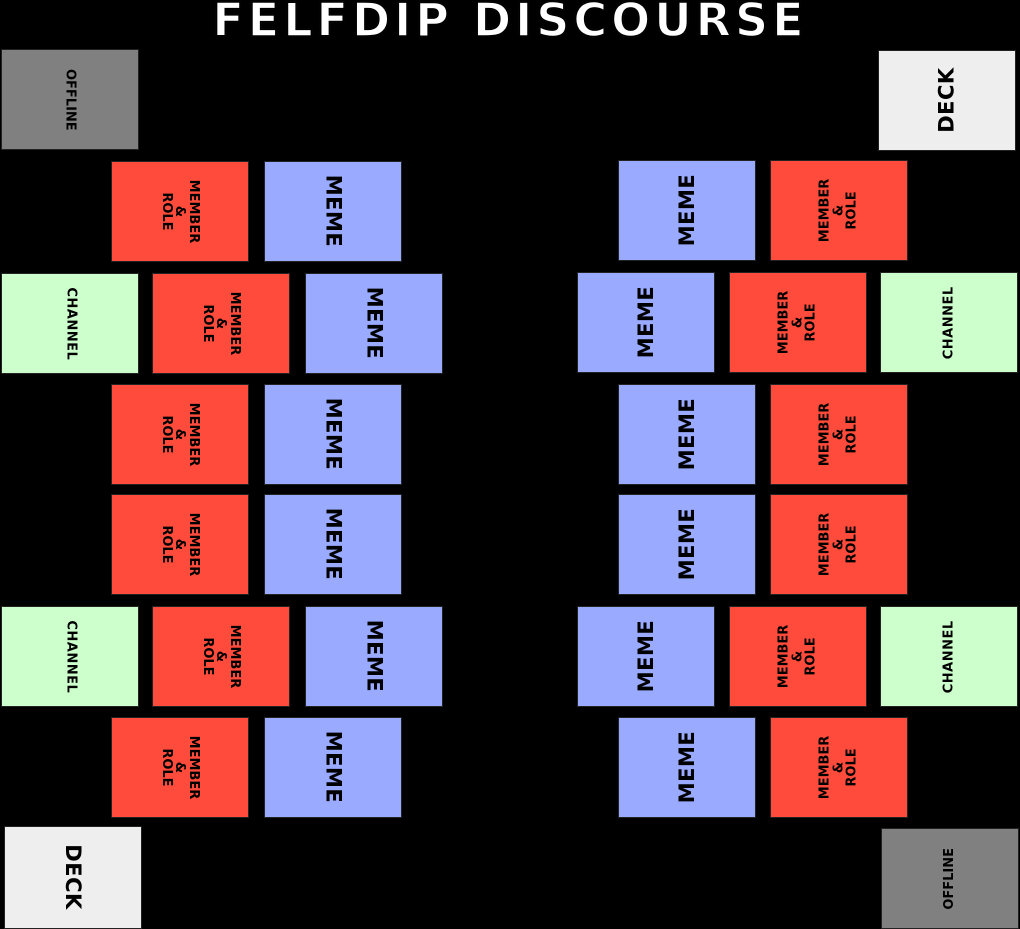 This screenshot has height=929, width=1020. I want to click on left-member-role-zone-6: MEMBER & ROLE, so click(180, 767).